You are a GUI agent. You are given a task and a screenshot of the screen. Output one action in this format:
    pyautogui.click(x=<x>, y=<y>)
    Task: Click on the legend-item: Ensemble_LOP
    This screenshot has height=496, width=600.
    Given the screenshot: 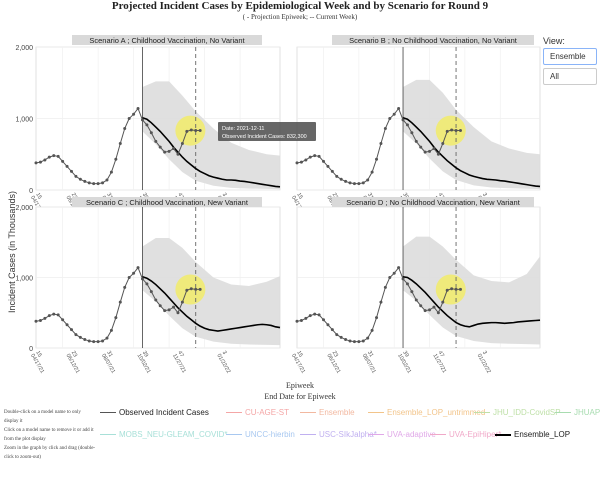 What is the action you would take?
    pyautogui.click(x=532, y=434)
    